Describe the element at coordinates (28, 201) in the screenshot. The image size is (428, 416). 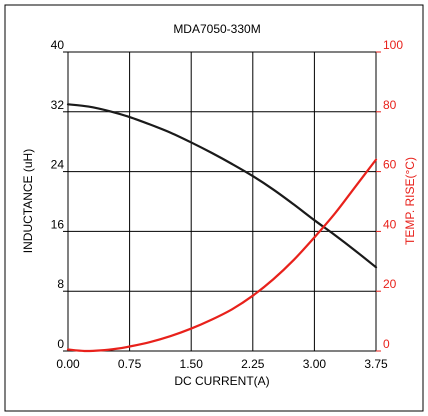
I see `y-axis-left-label: INDUCTANCE (uH)` at that location.